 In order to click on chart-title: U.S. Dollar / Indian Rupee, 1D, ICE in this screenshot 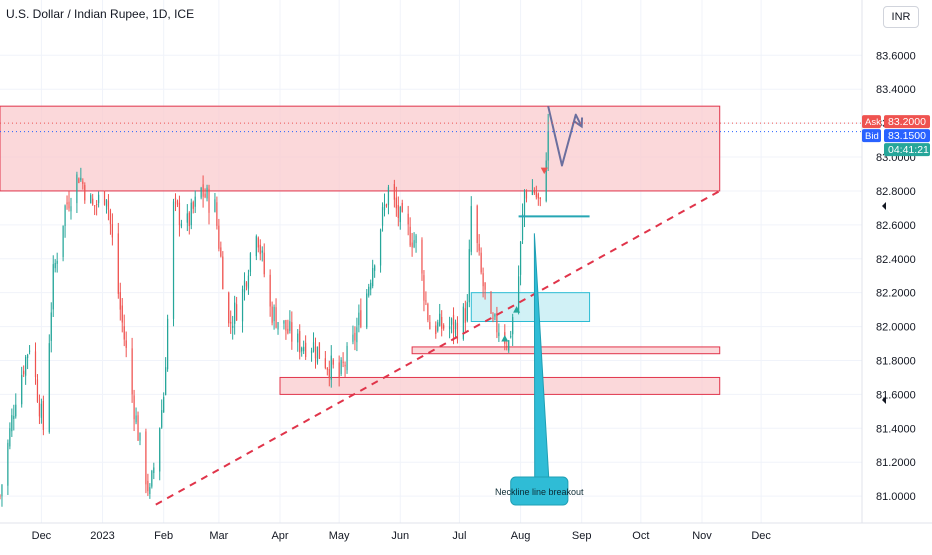, I will do `click(100, 14)`.